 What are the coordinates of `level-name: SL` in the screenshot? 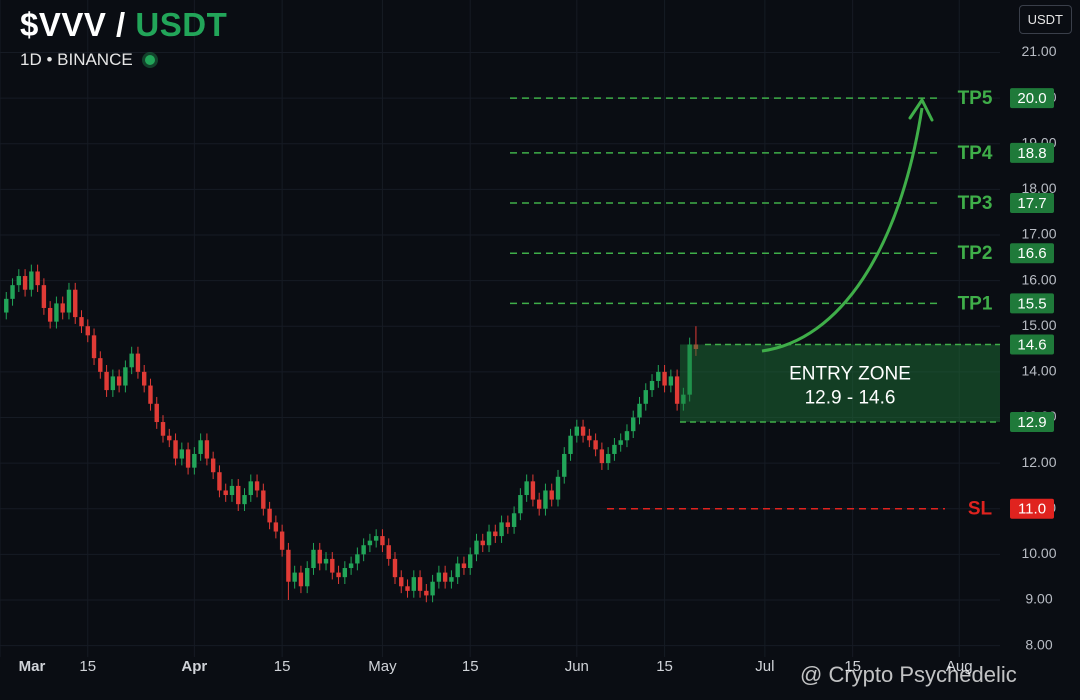 It's located at (980, 509).